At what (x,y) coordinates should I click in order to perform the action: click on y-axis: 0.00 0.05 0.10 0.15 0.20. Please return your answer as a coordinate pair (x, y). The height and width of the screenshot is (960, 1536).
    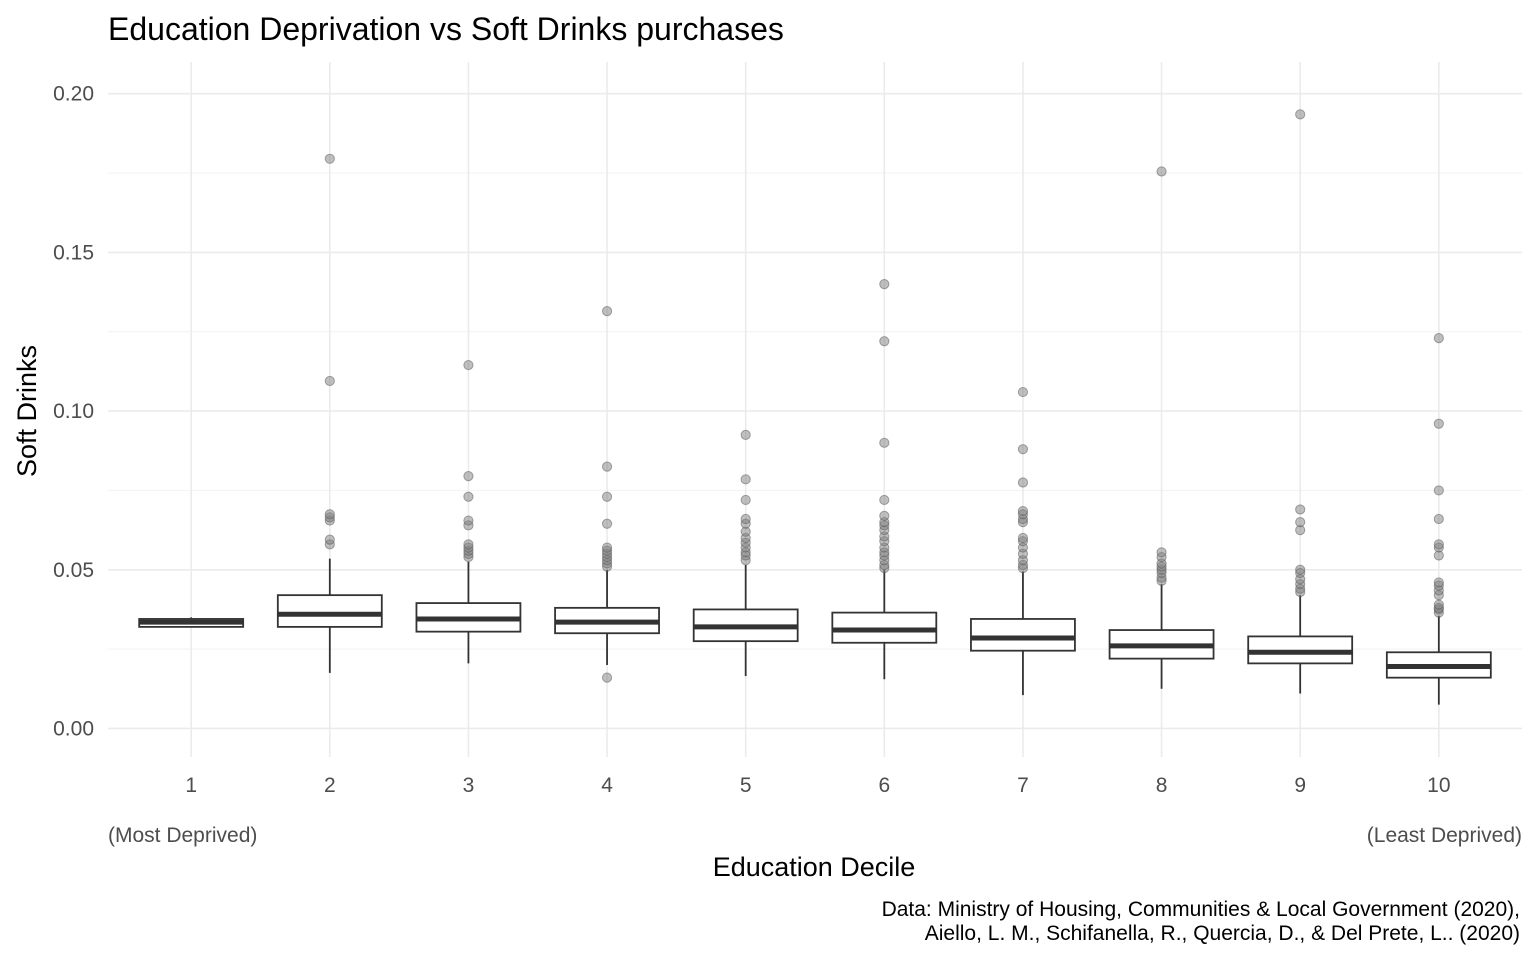
    Looking at the image, I should click on (73, 412).